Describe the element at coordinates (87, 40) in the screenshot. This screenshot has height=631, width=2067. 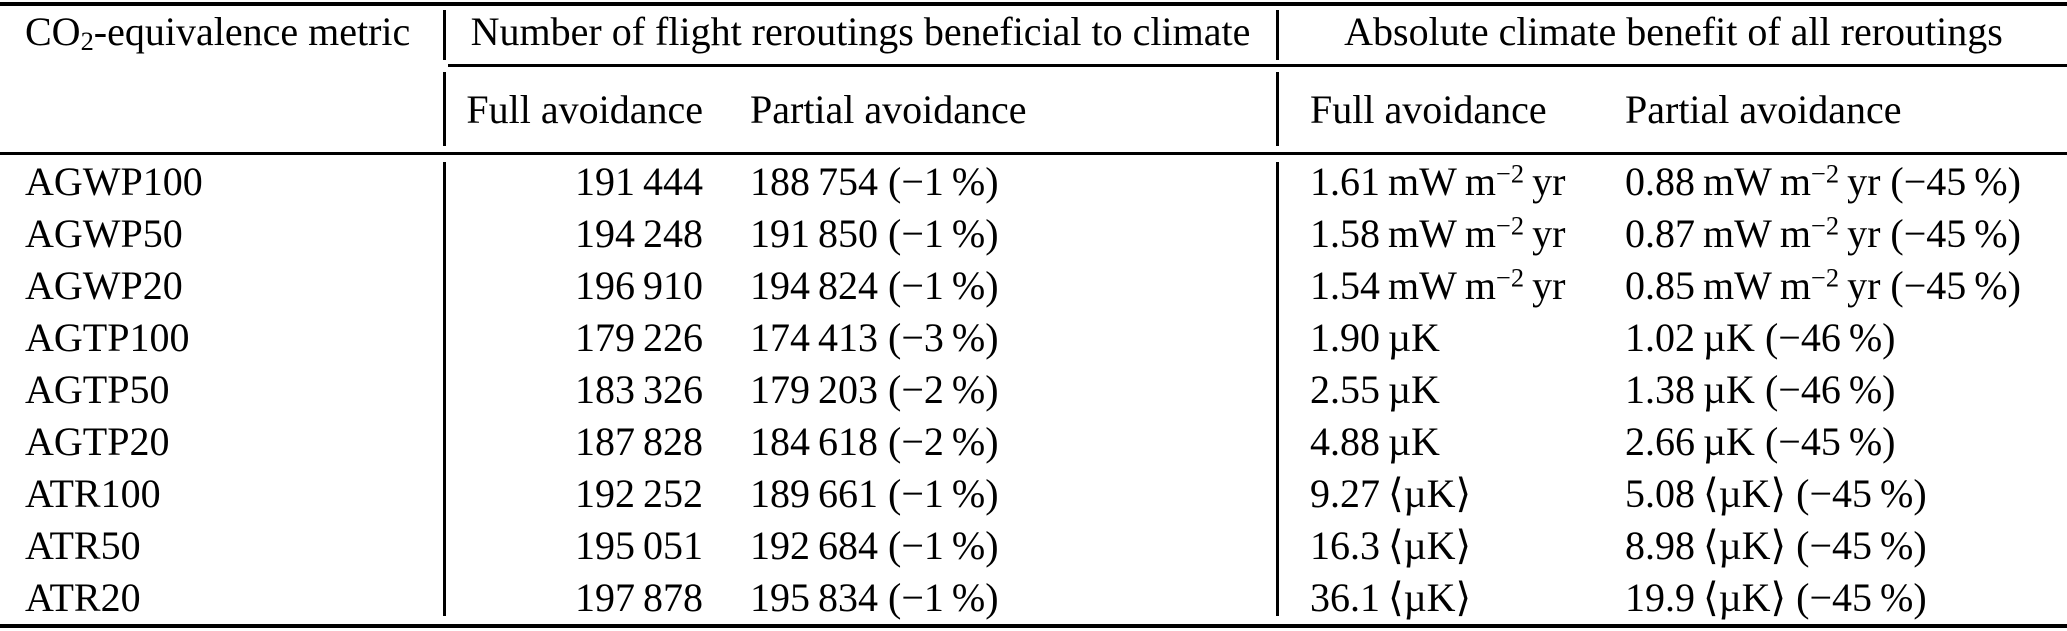
I see `co2-subscript: 2` at that location.